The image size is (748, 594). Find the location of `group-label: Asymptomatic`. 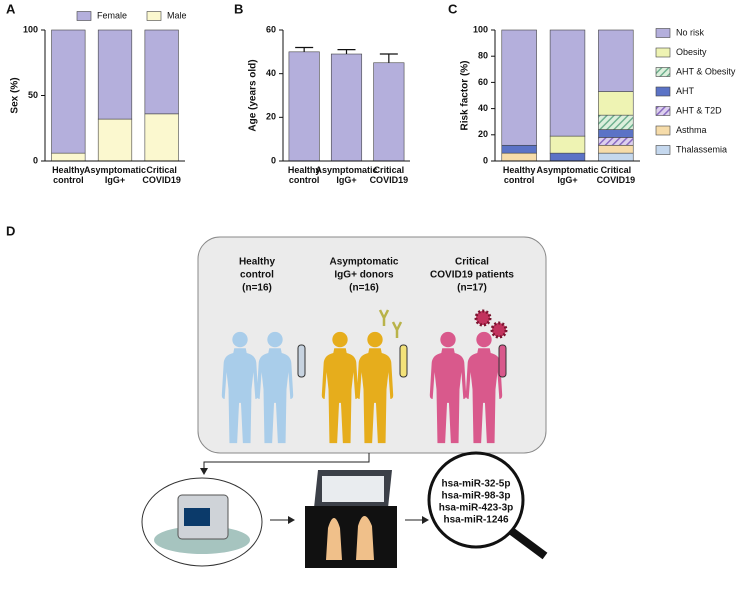

group-label: Asymptomatic is located at coordinates (364, 262).